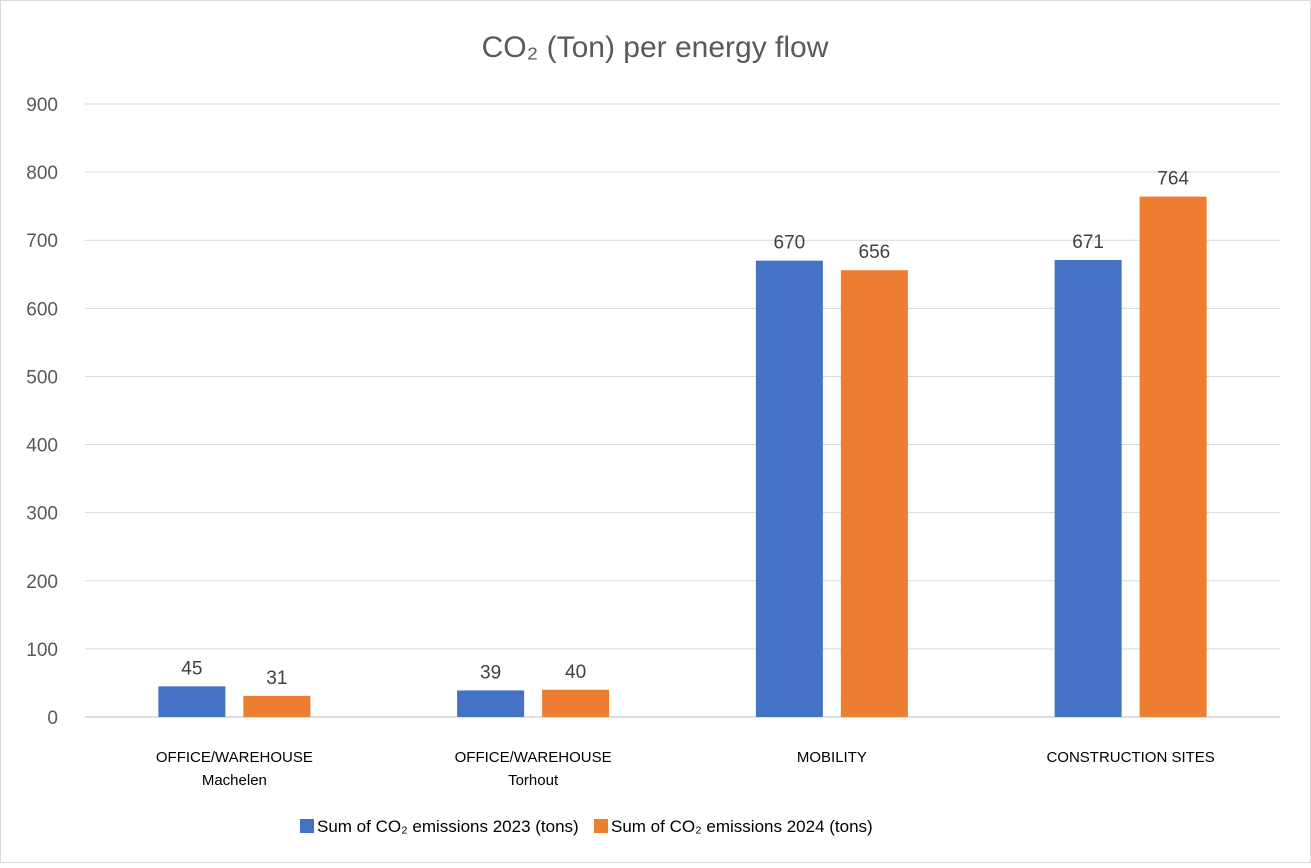 Image resolution: width=1311 pixels, height=868 pixels. What do you see at coordinates (42, 582) in the screenshot?
I see `y-tick-label: 200` at bounding box center [42, 582].